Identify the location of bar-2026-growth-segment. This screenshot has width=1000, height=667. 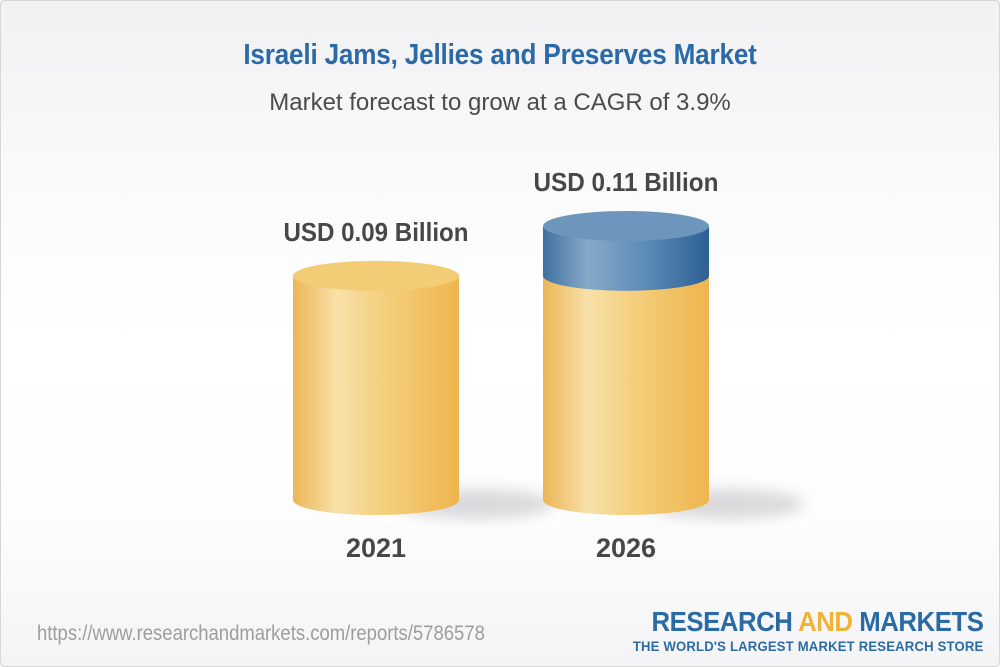
(626, 258).